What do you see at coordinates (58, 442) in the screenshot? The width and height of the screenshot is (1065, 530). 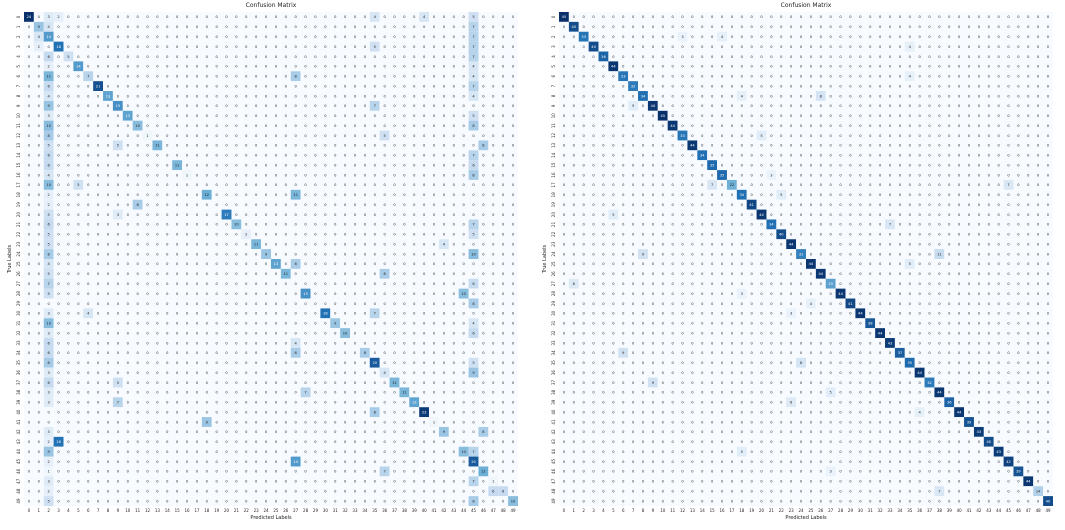 I see `cell-value-label: 18` at bounding box center [58, 442].